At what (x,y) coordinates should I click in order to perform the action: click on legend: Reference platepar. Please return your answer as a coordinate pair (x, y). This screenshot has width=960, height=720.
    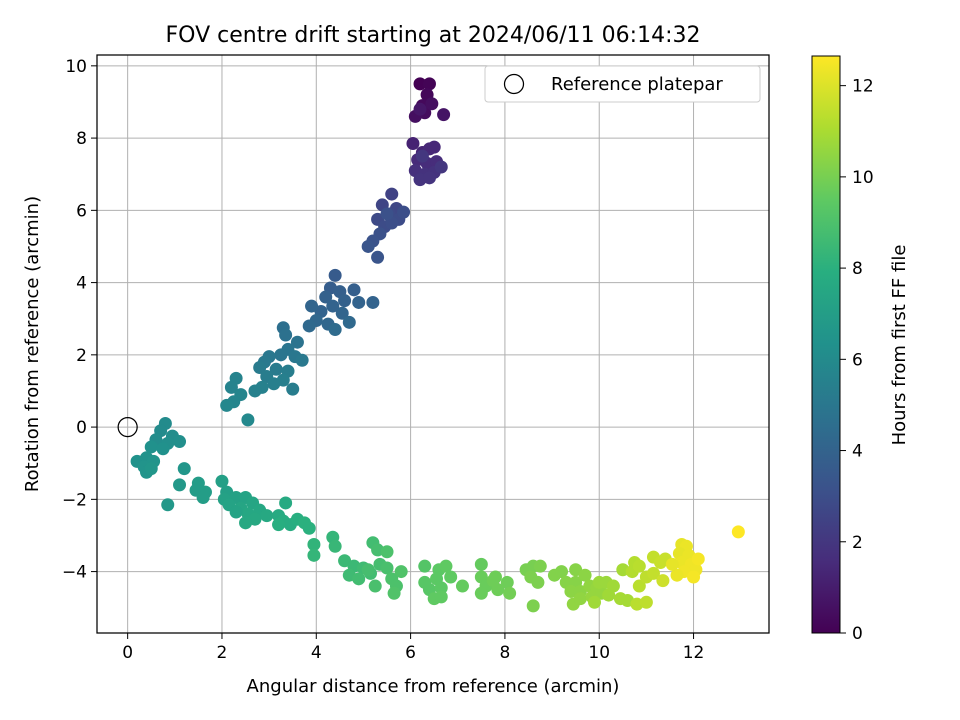
    Looking at the image, I should click on (622, 84).